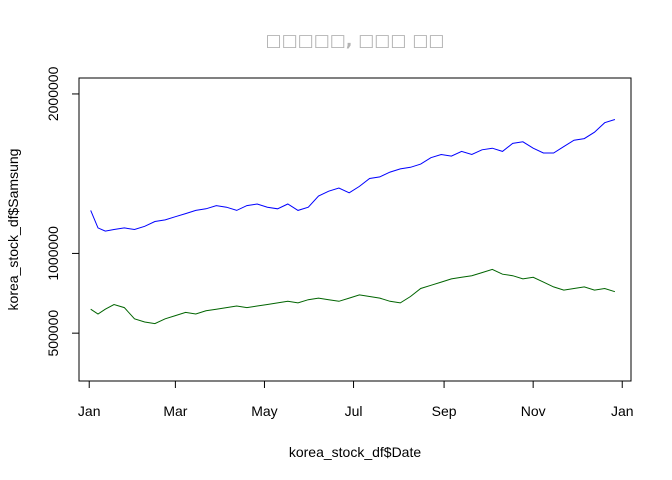  I want to click on x-tick-label: May, so click(264, 411).